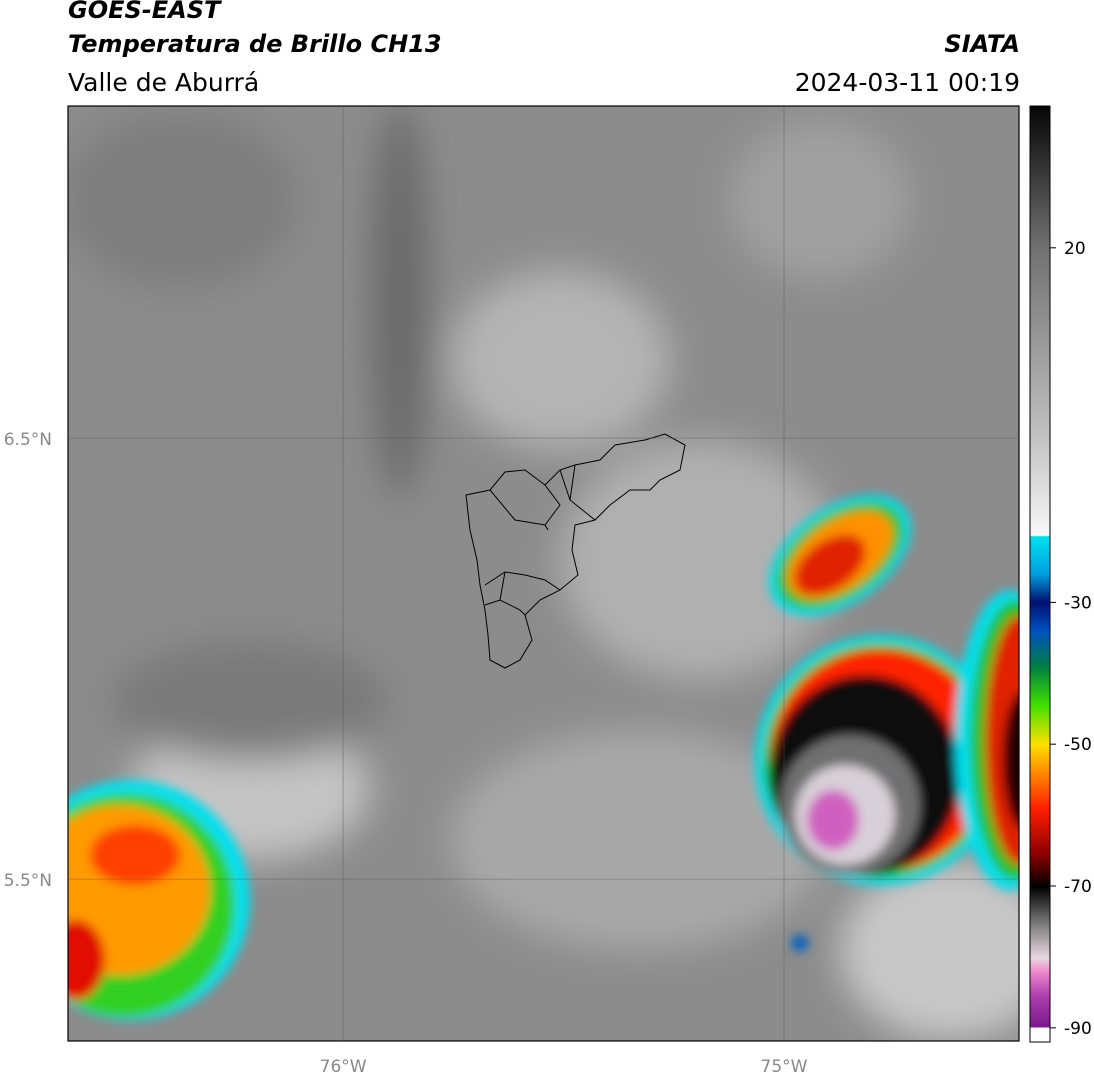 This screenshot has width=1094, height=1078. I want to click on source-label: SIATA, so click(982, 44).